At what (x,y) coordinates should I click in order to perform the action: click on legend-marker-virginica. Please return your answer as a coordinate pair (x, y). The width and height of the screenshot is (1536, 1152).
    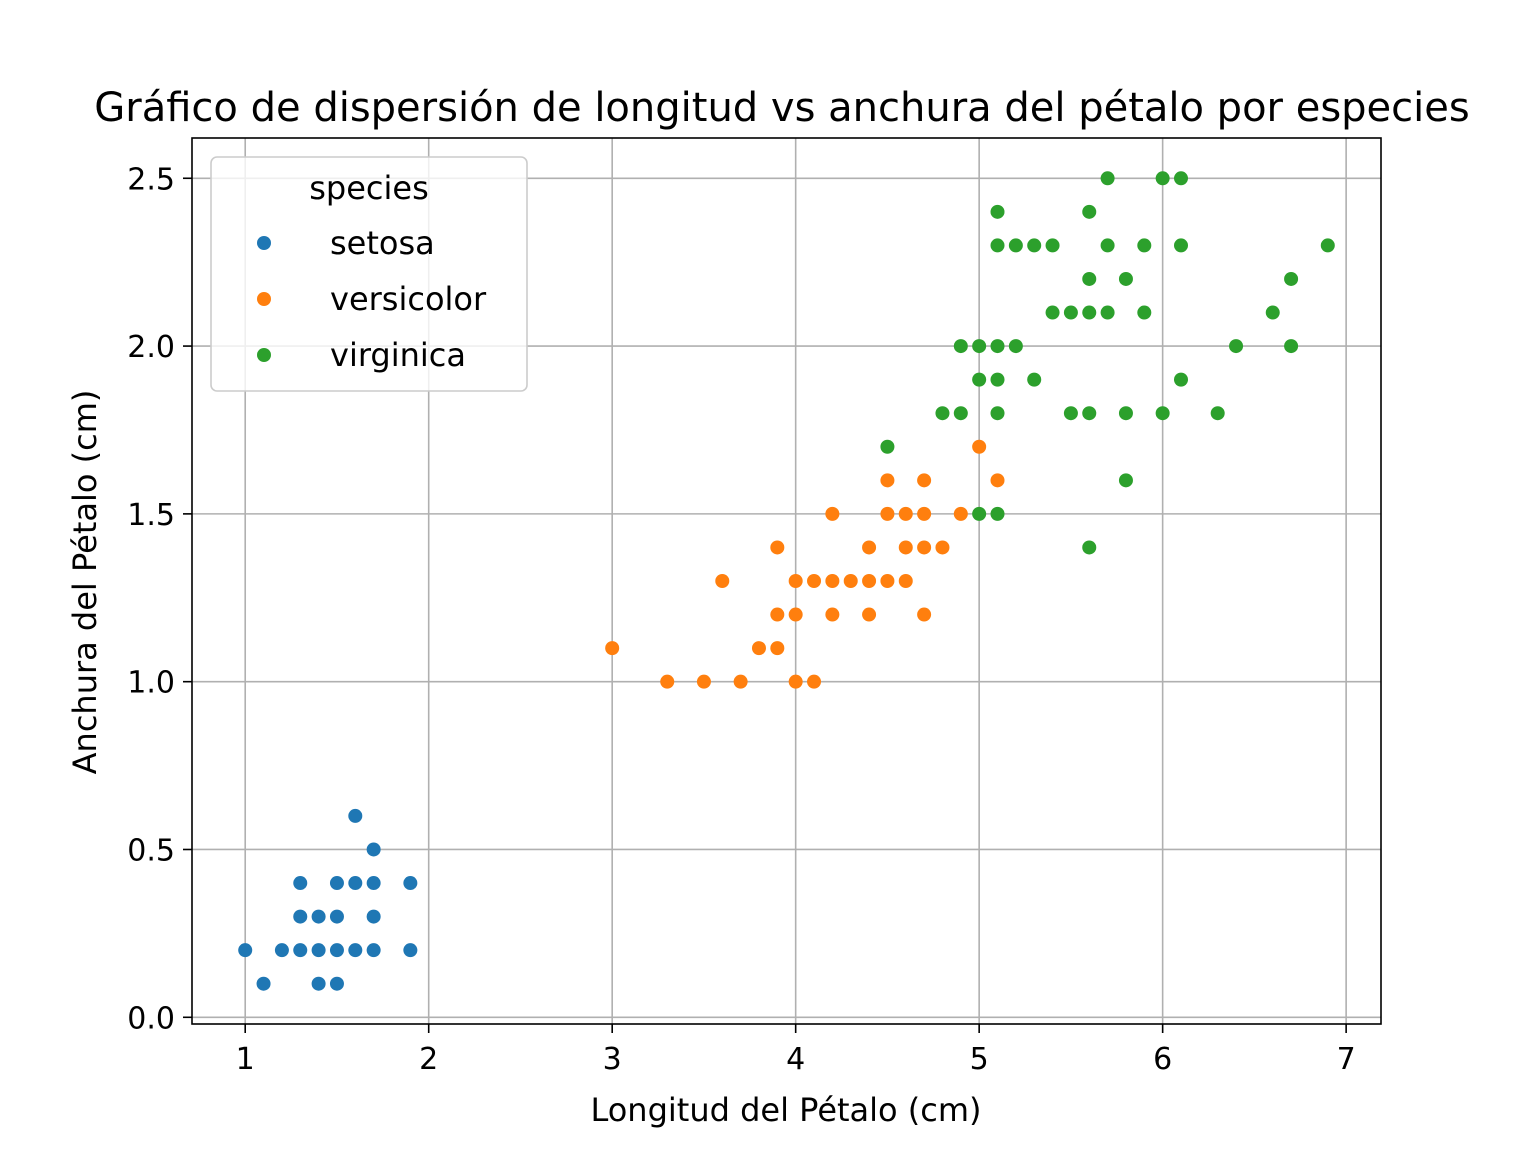
    Looking at the image, I should click on (264, 355).